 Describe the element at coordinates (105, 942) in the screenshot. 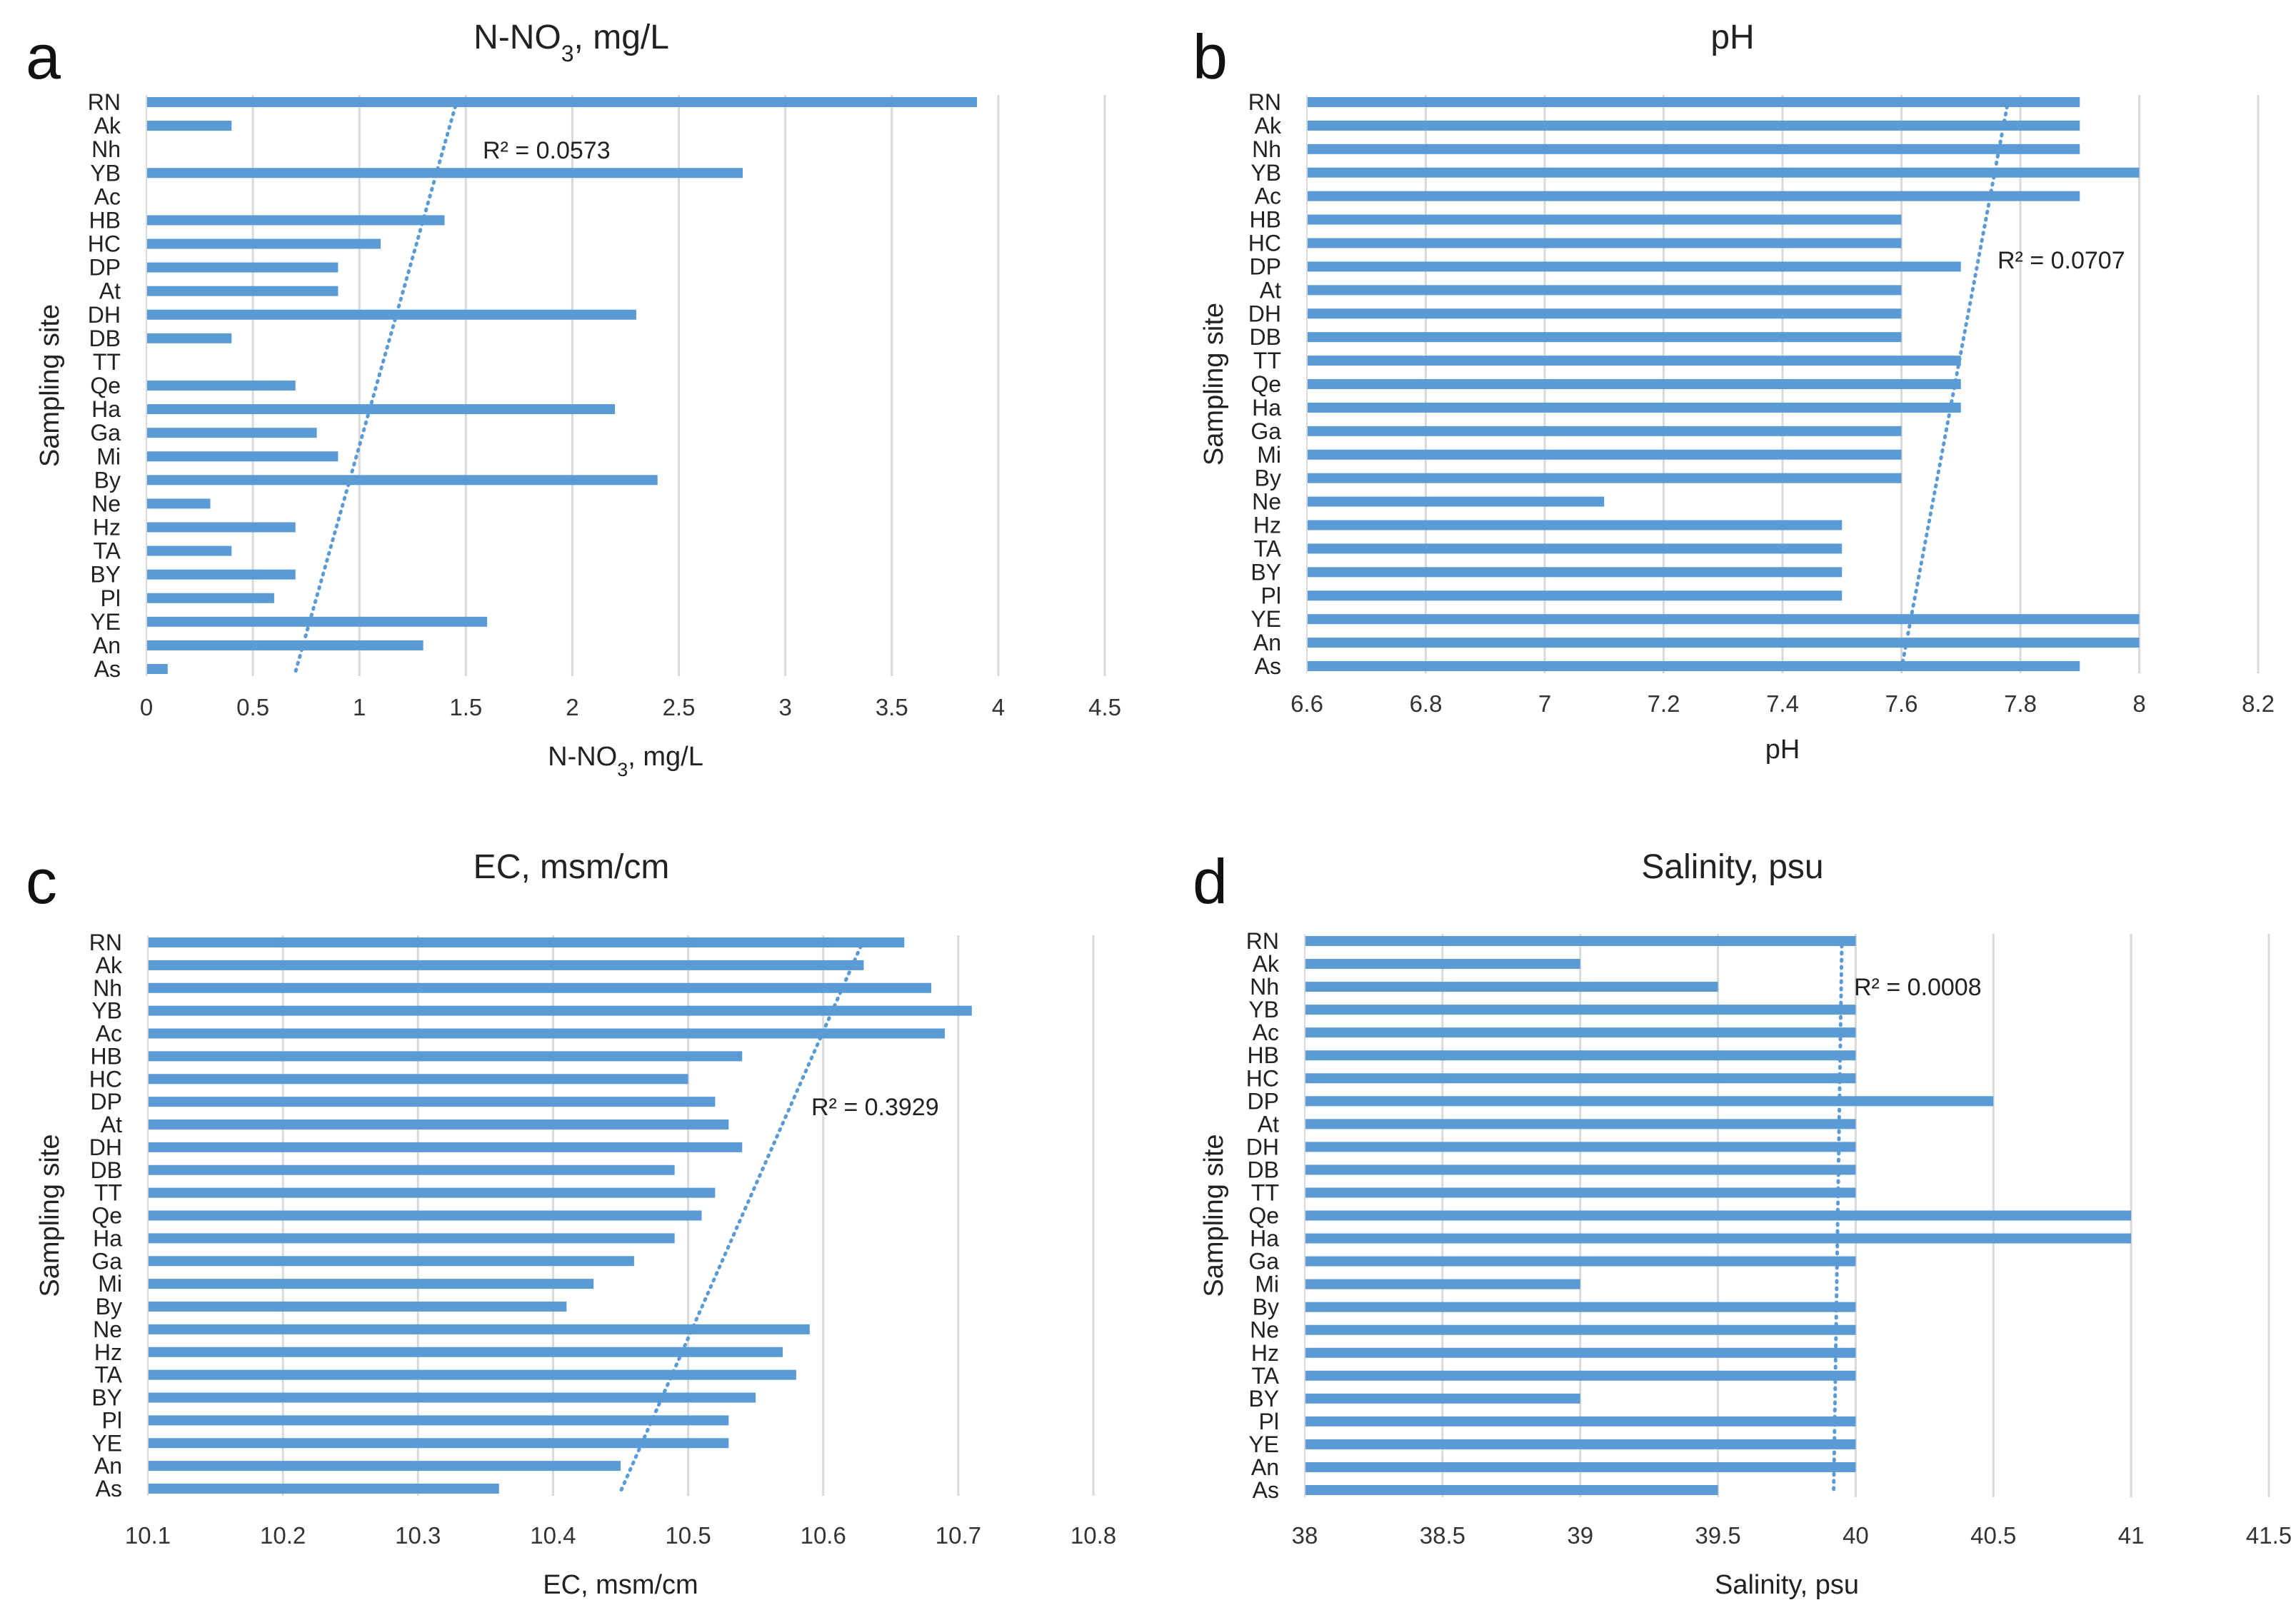

I see `category-label: RN` at that location.